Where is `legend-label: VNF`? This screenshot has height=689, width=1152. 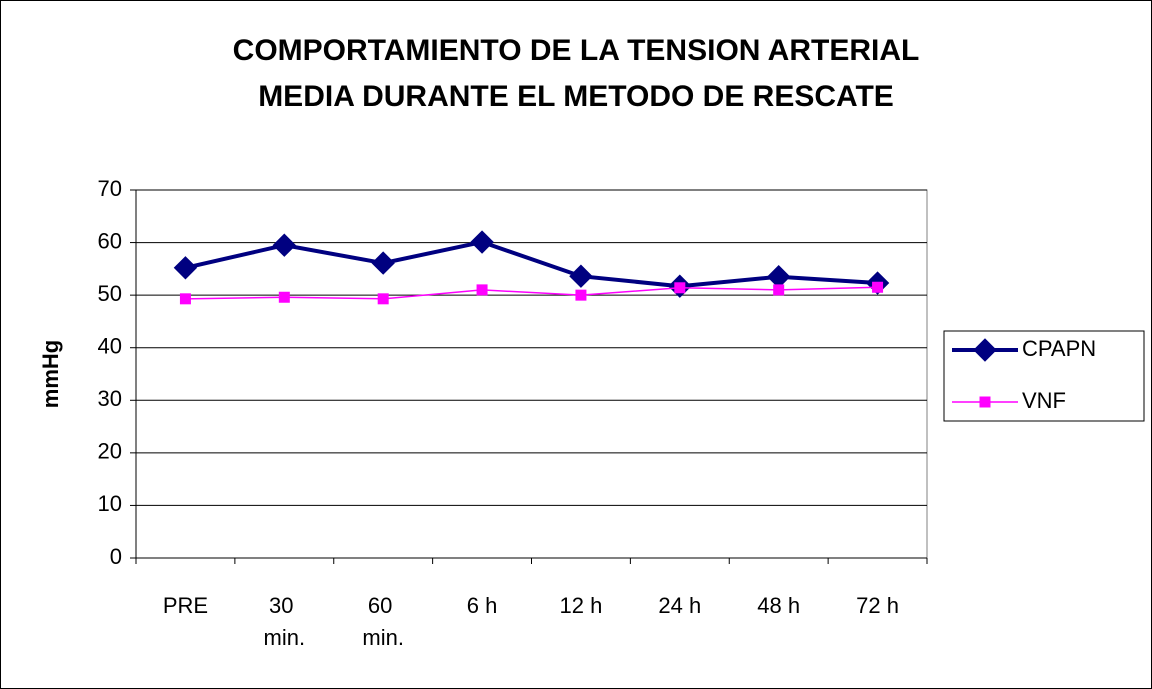
legend-label: VNF is located at coordinates (1044, 400).